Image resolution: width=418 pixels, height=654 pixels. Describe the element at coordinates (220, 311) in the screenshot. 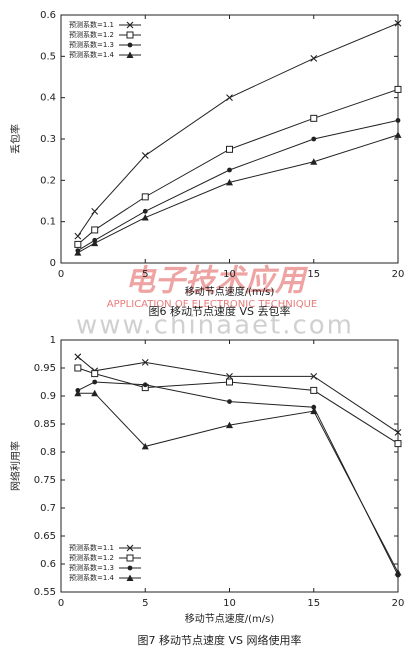

I see `caption: 图6 移动节点速度 VS 丢包率` at that location.